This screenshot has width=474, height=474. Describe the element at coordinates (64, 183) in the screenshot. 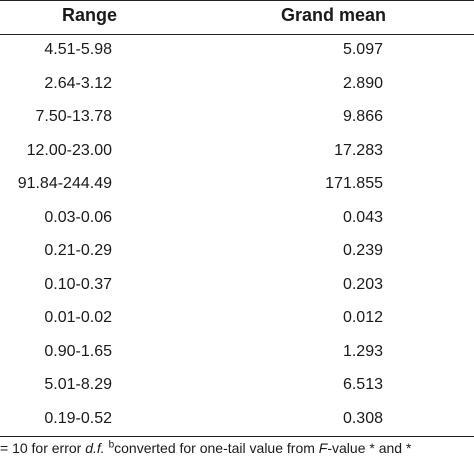

I see `range-cell: 91.84-244.49` at that location.